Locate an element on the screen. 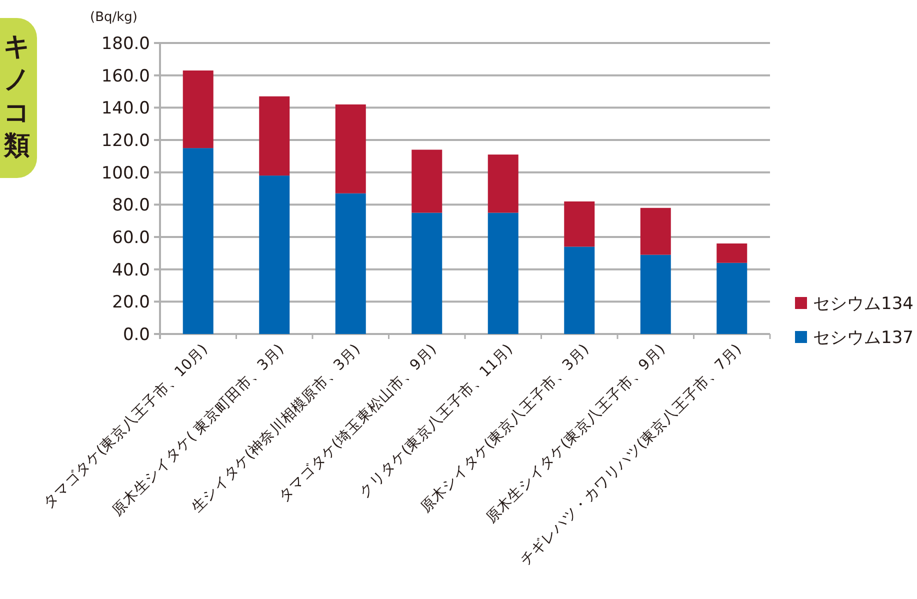  y-tick-label: 120.0 is located at coordinates (125, 141).